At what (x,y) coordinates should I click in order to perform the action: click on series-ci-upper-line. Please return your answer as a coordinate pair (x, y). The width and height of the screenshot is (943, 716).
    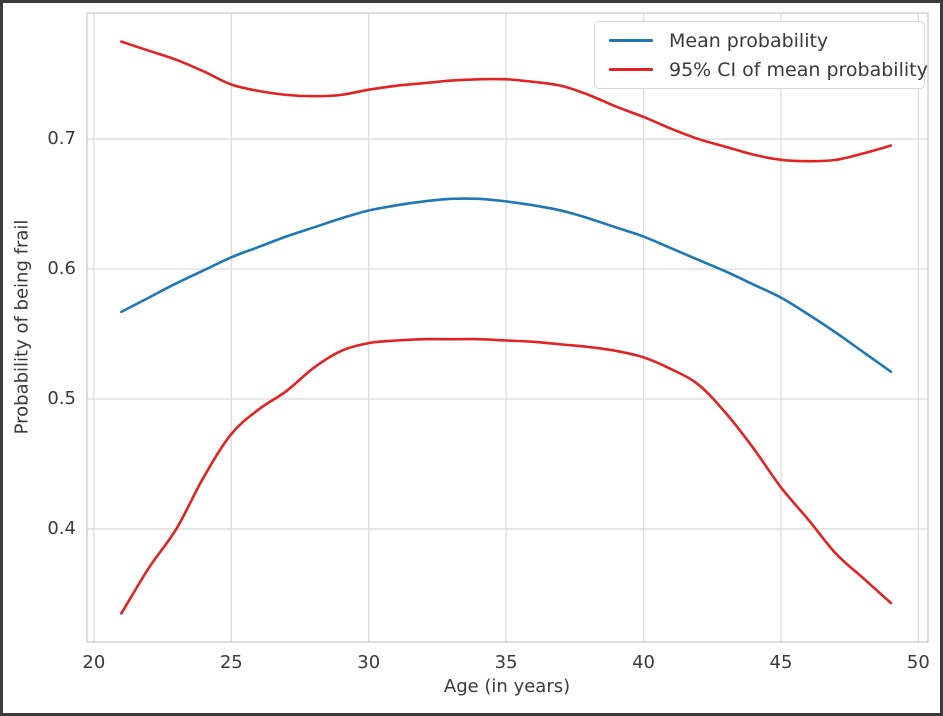
    Looking at the image, I should click on (506, 101).